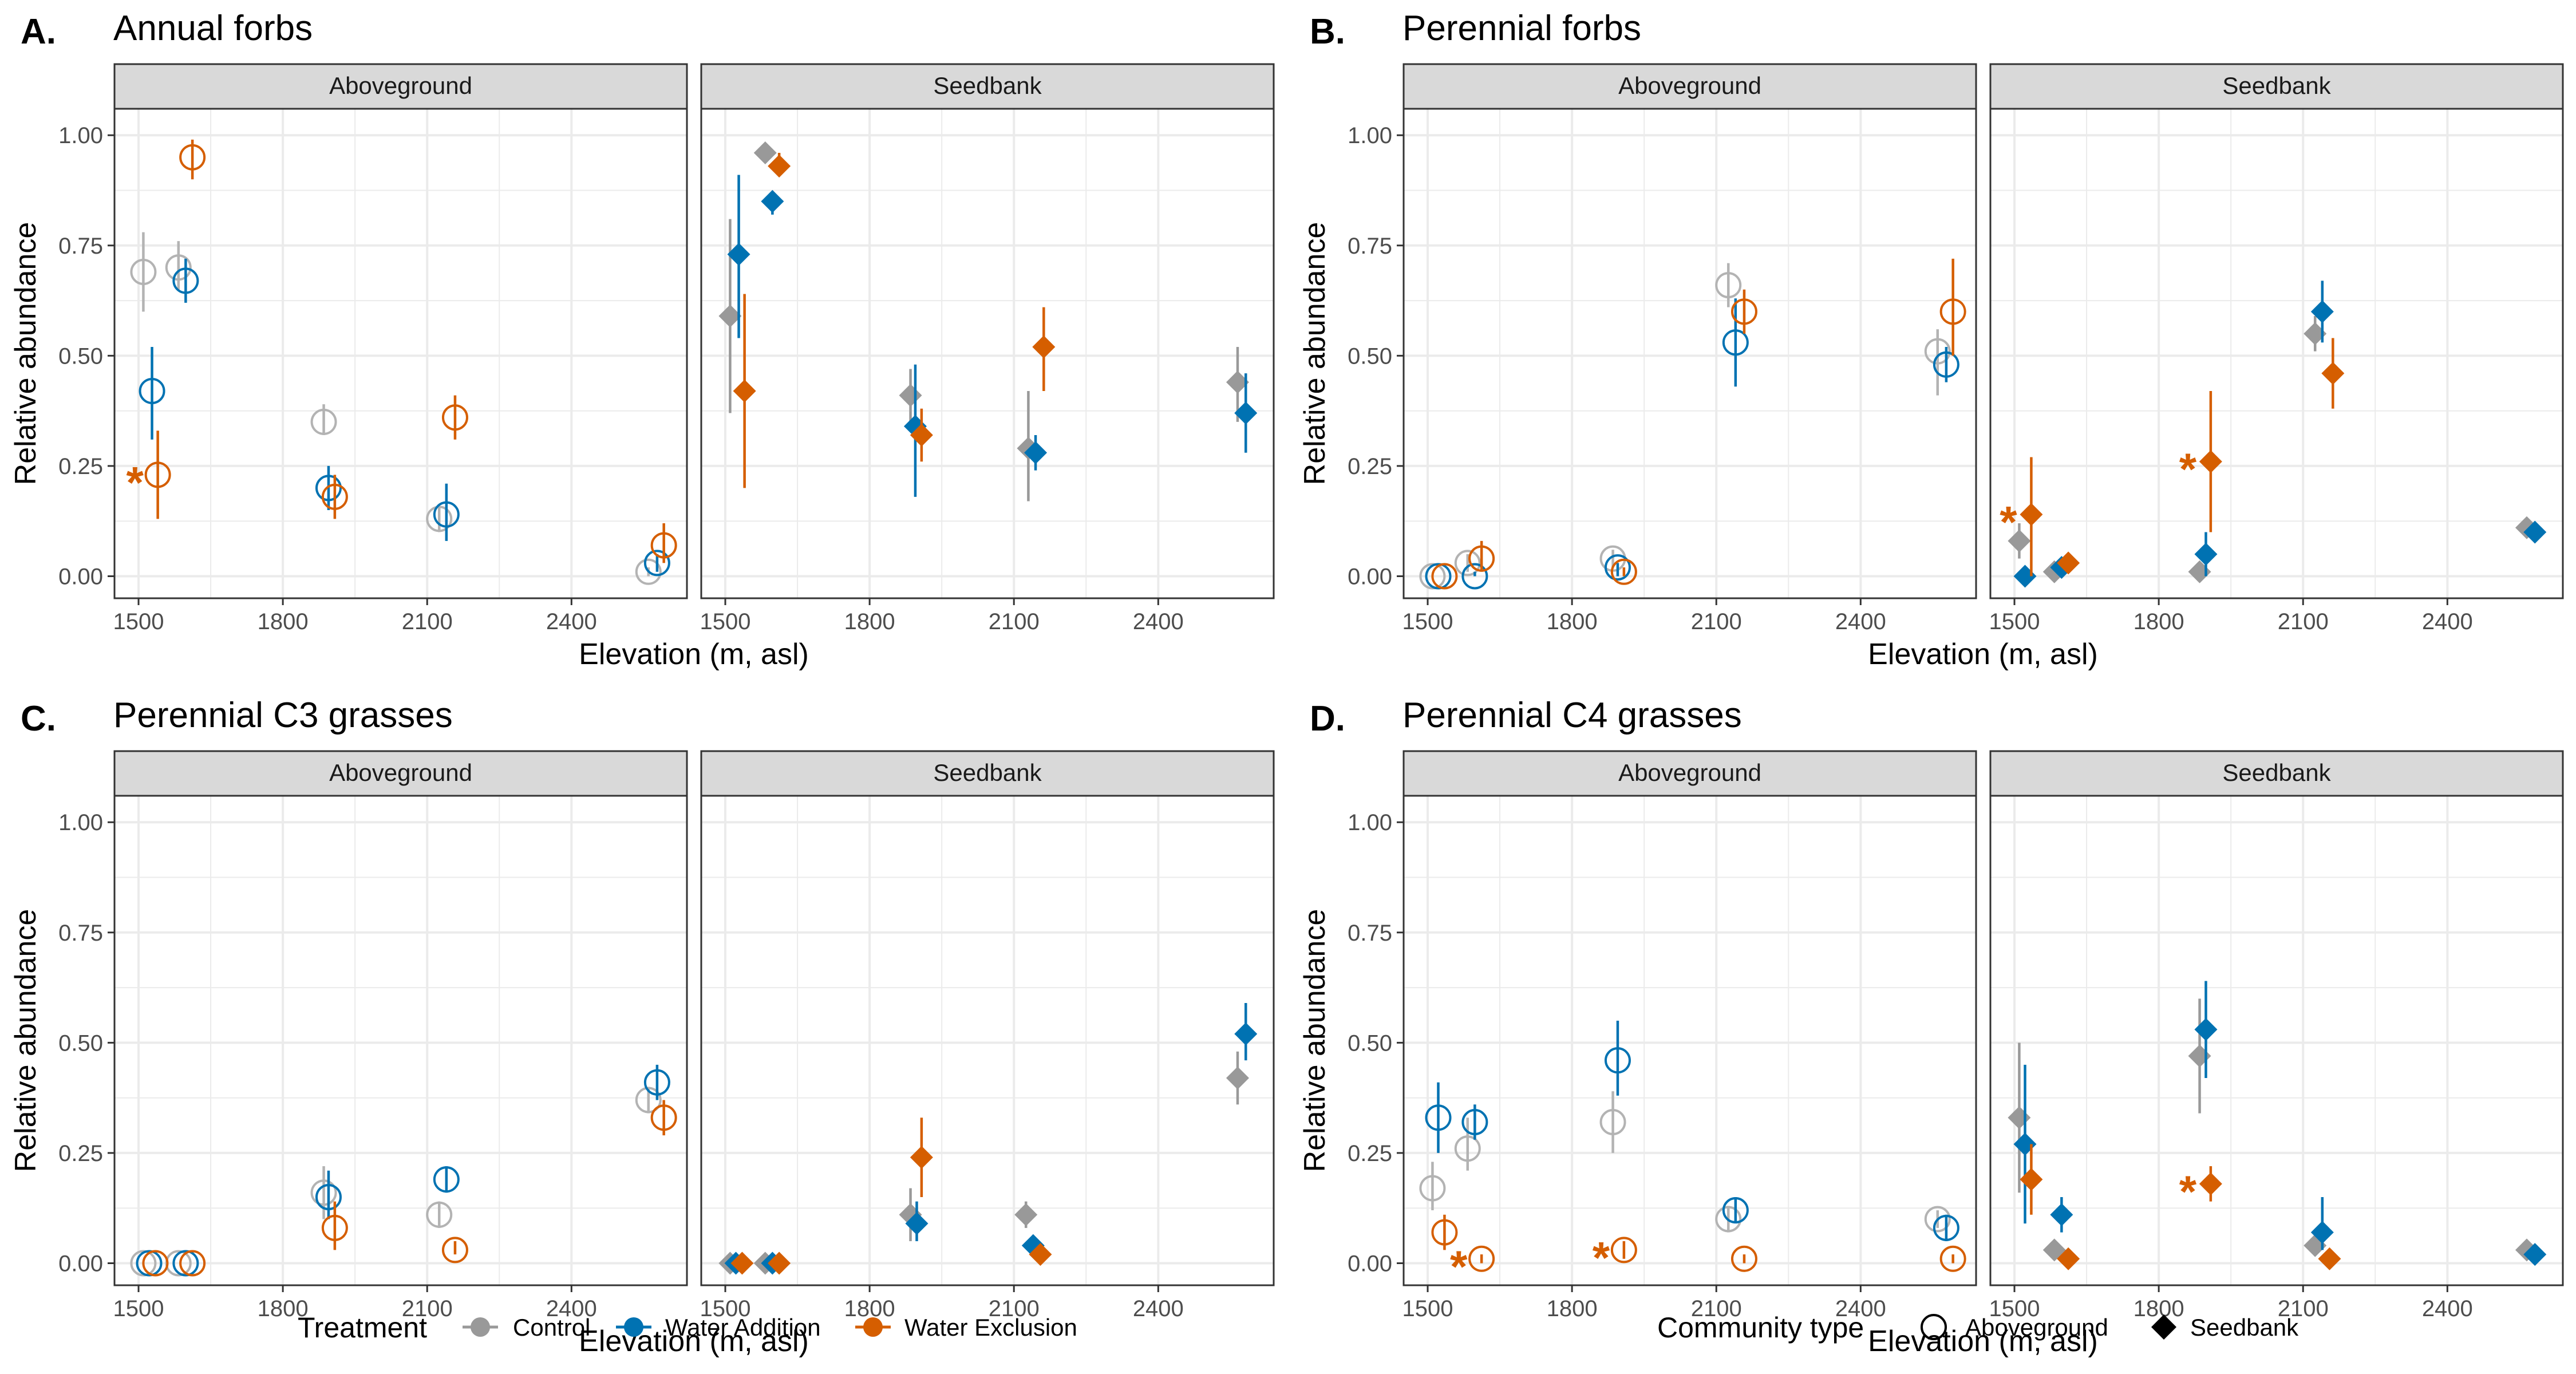 This screenshot has height=1374, width=2576. Describe the element at coordinates (80, 135) in the screenshot. I see `y-tick-label: 1.00` at that location.